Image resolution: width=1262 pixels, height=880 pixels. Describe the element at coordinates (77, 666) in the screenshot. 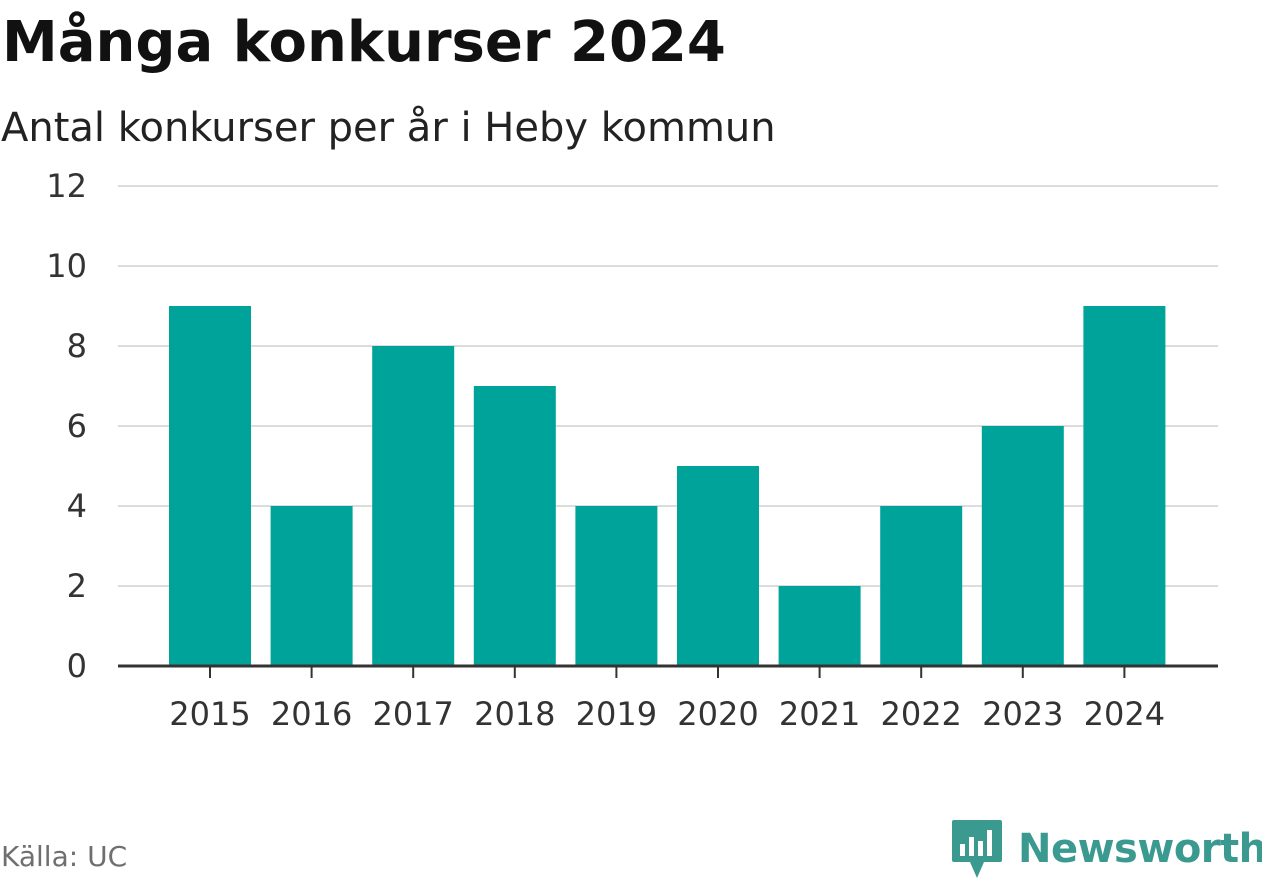

I see `y-tick-label-0: 0` at that location.